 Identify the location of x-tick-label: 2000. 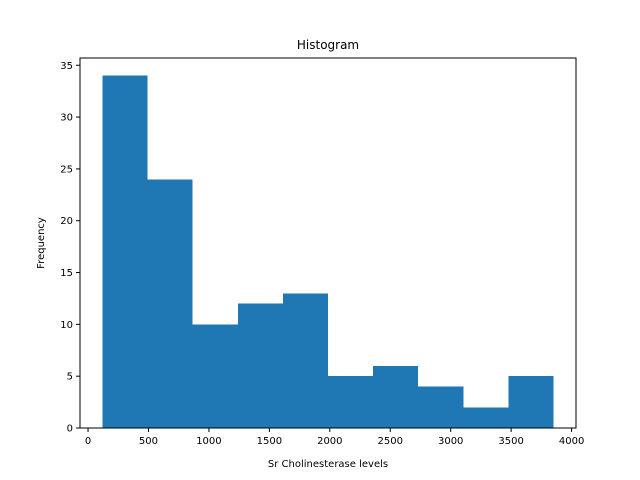
(329, 441).